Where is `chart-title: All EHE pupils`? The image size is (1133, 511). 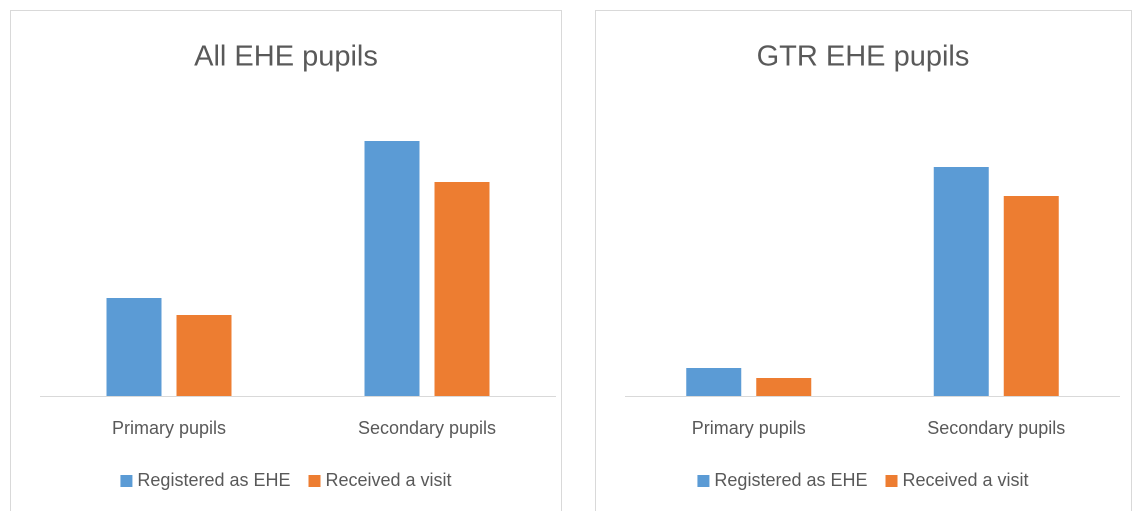
chart-title: All EHE pupils is located at coordinates (286, 57).